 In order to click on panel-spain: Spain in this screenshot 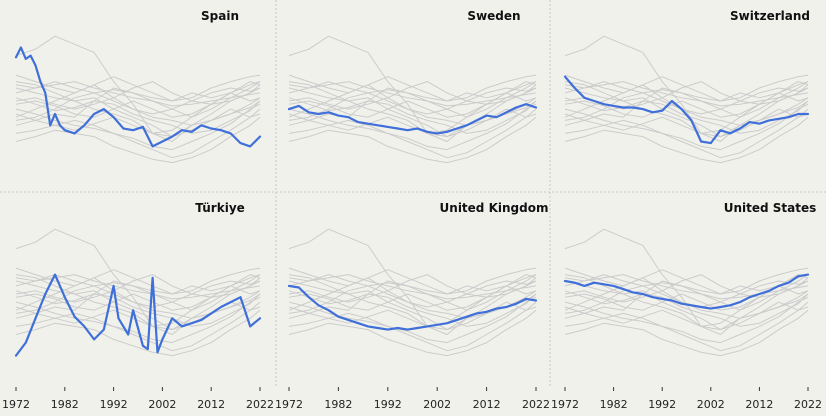, I will do `click(138, 86)`.